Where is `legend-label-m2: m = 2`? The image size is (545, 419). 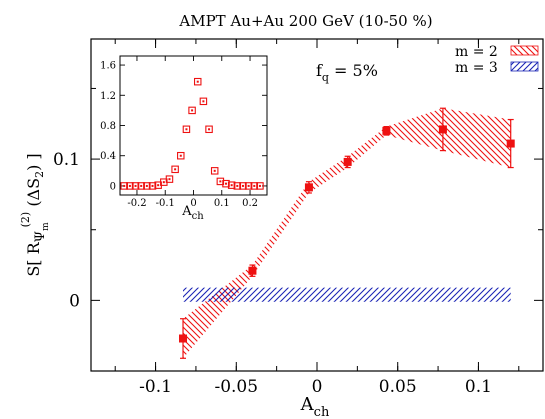 legend-label-m2: m = 2 is located at coordinates (476, 52).